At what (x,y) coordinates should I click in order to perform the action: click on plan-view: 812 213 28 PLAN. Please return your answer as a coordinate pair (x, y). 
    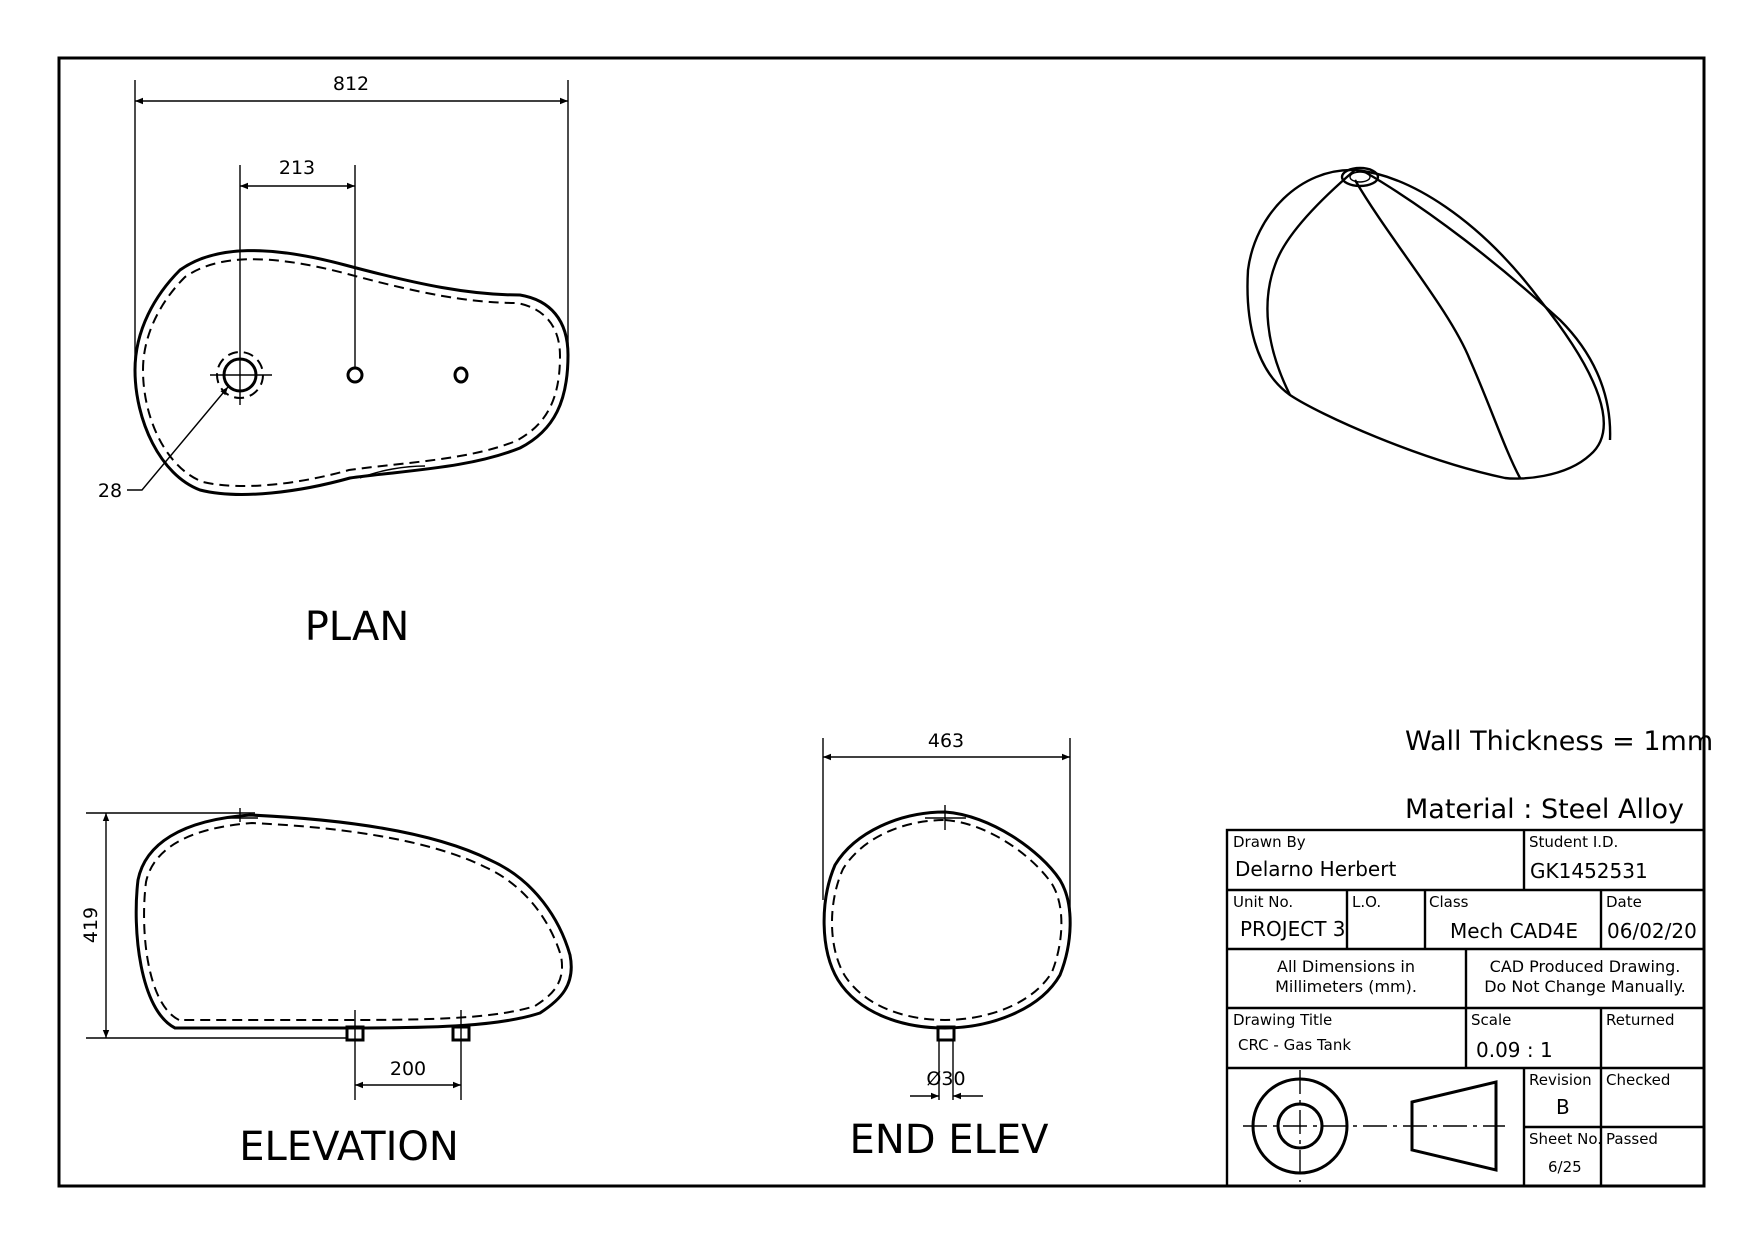
    Looking at the image, I should click on (334, 361).